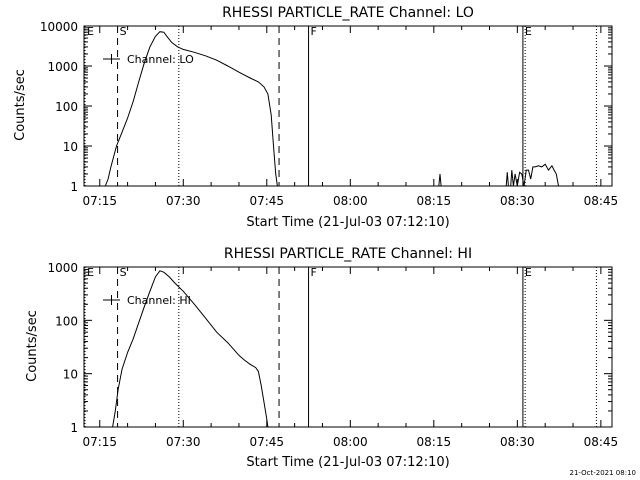  What do you see at coordinates (20, 105) in the screenshot?
I see `lo-y-axis-label: Counts/sec` at bounding box center [20, 105].